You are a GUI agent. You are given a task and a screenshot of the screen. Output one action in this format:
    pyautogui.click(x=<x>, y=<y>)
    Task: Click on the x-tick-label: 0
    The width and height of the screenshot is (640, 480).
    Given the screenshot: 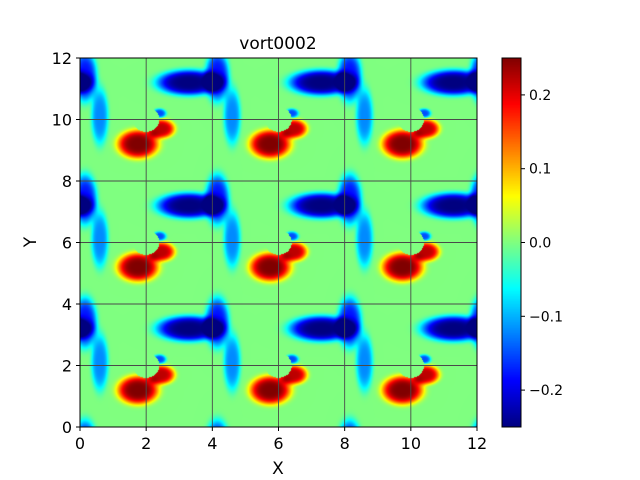 What is the action you would take?
    pyautogui.click(x=80, y=443)
    